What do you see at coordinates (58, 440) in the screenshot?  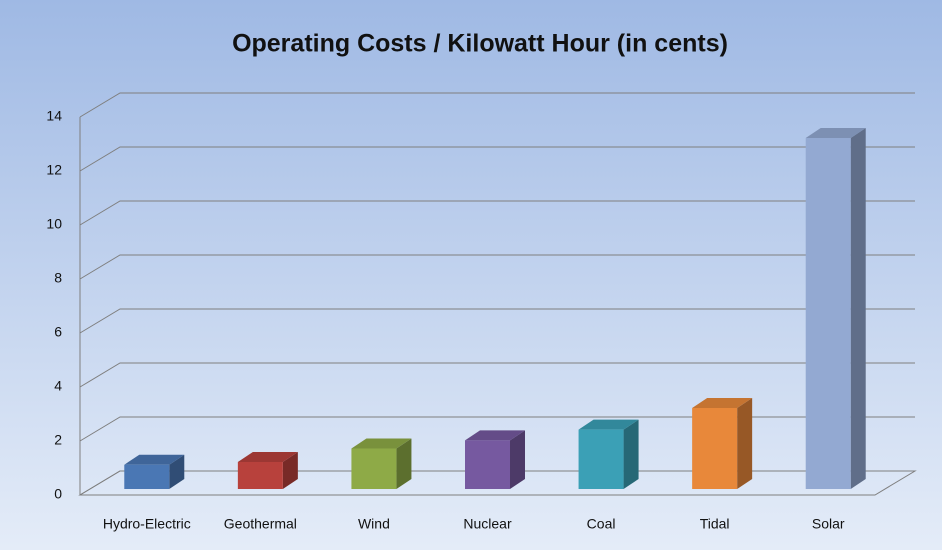 I see `y-tick-label: 2` at bounding box center [58, 440].